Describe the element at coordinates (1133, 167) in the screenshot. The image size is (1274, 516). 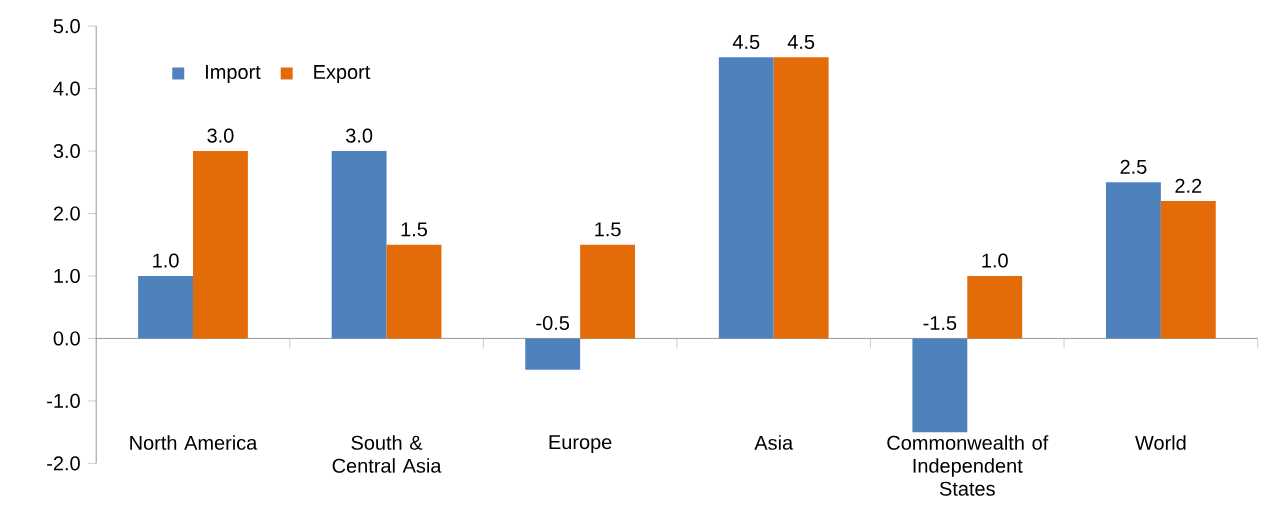
I see `data-label: 2.5` at that location.